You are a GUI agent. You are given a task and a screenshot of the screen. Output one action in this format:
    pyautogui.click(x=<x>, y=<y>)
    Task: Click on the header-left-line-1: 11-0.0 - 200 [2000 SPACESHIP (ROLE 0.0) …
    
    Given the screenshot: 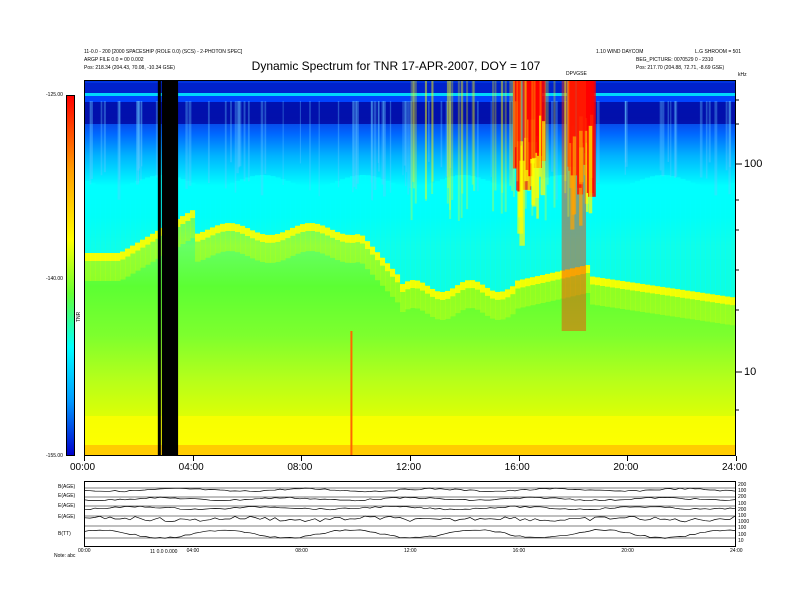 What is the action you would take?
    pyautogui.click(x=163, y=52)
    